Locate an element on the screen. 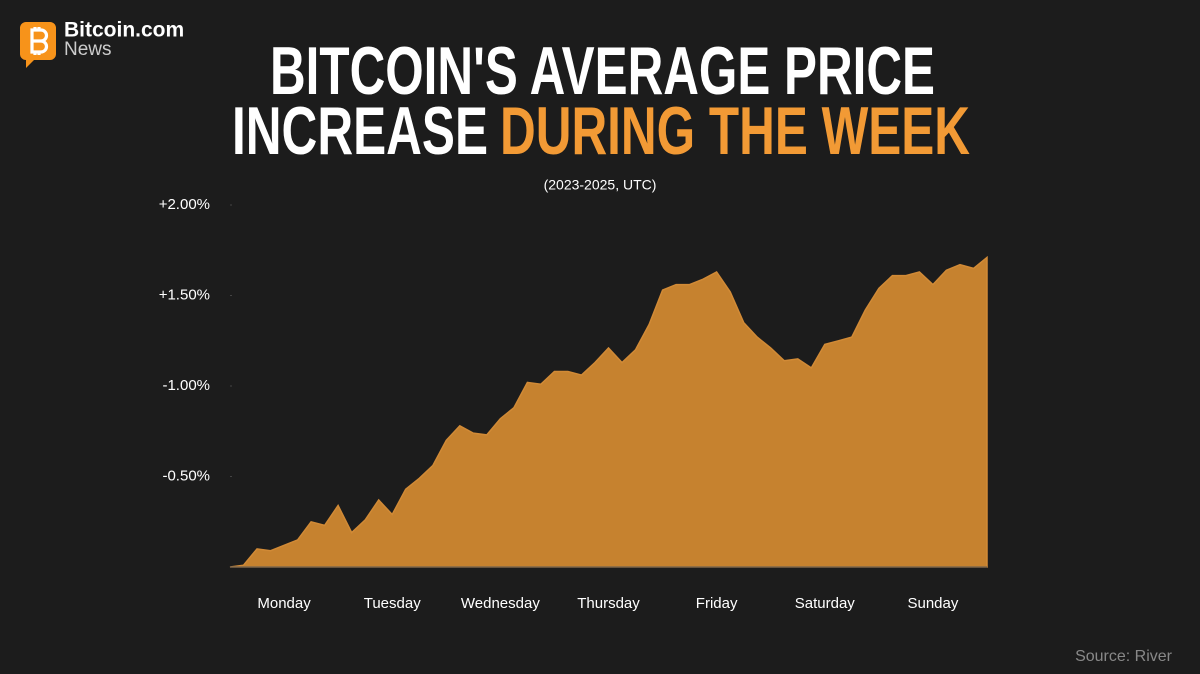 This screenshot has width=1200, height=674. y-tick-label: -0.50% is located at coordinates (186, 475).